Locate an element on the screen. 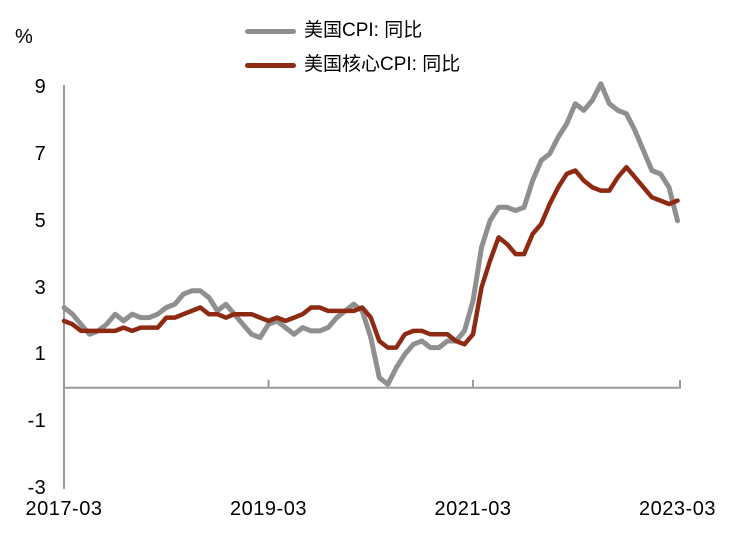  legend-item-cpi: 美国CPI: 同比 is located at coordinates (352, 31).